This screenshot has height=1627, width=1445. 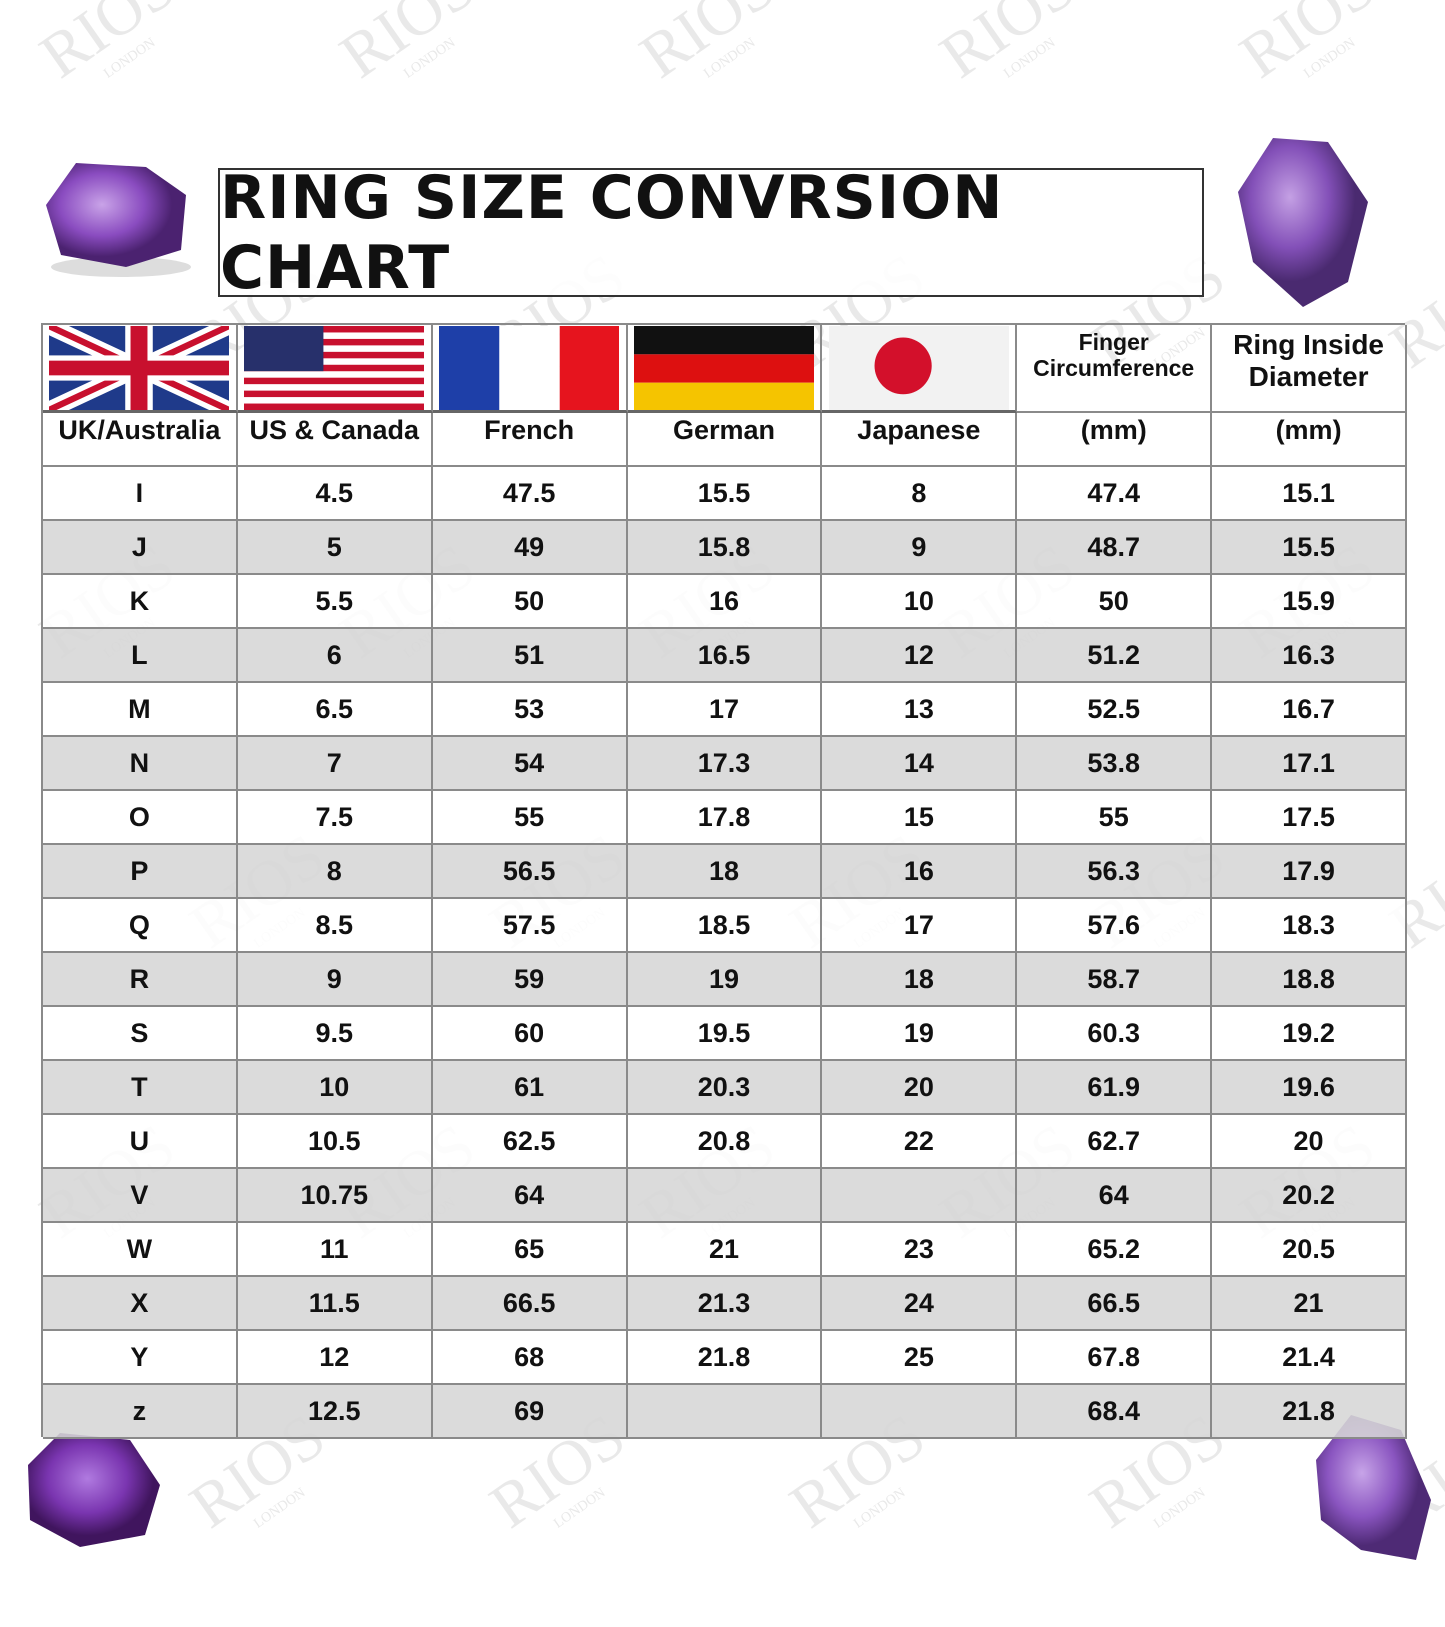 I want to click on table-cell: 19.6, so click(x=1309, y=1088).